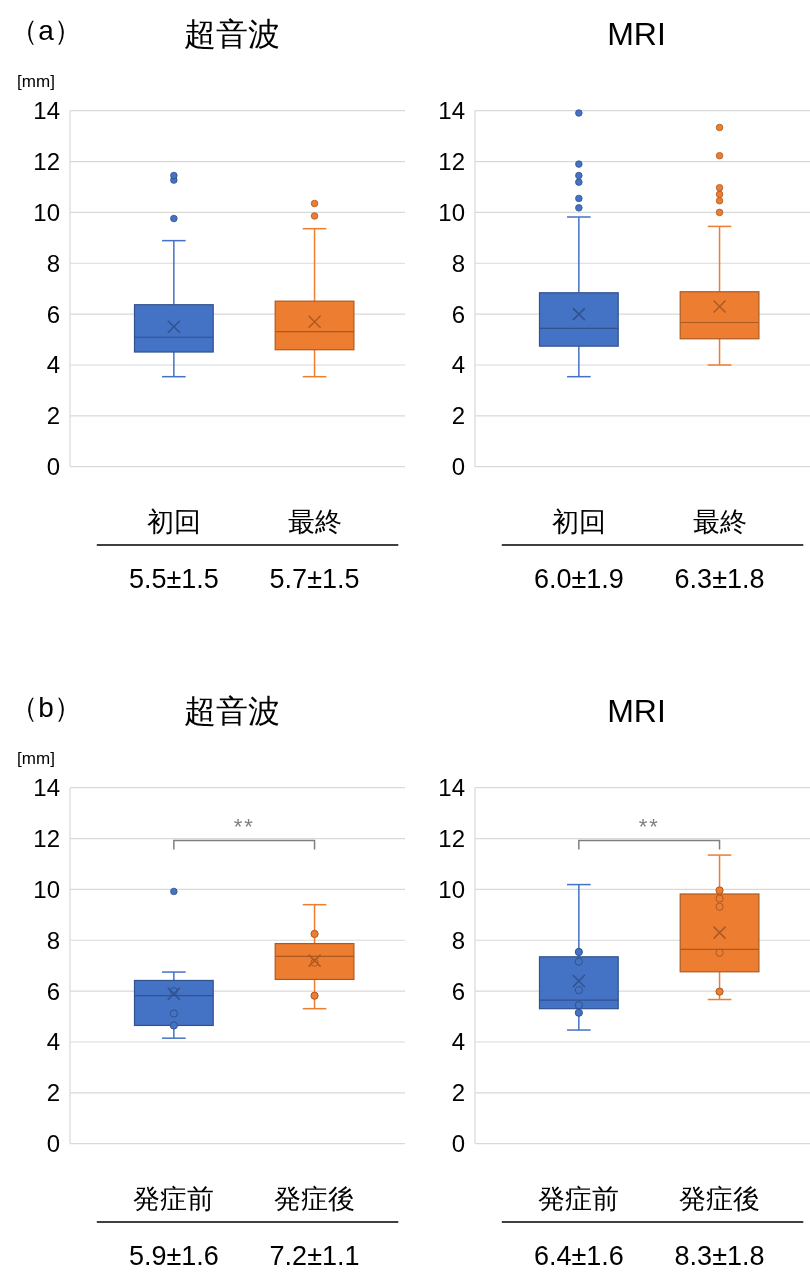 Image resolution: width=810 pixels, height=1272 pixels. I want to click on text: 5.5±1.5, so click(173, 579).